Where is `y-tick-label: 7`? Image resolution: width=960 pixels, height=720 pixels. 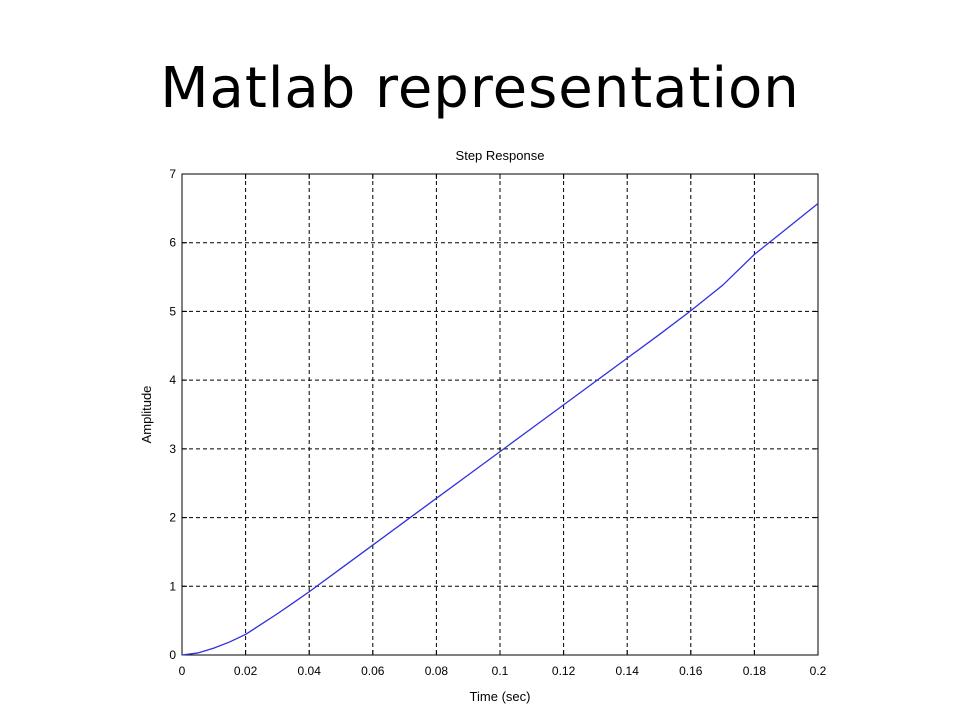
y-tick-label: 7 is located at coordinates (172, 174).